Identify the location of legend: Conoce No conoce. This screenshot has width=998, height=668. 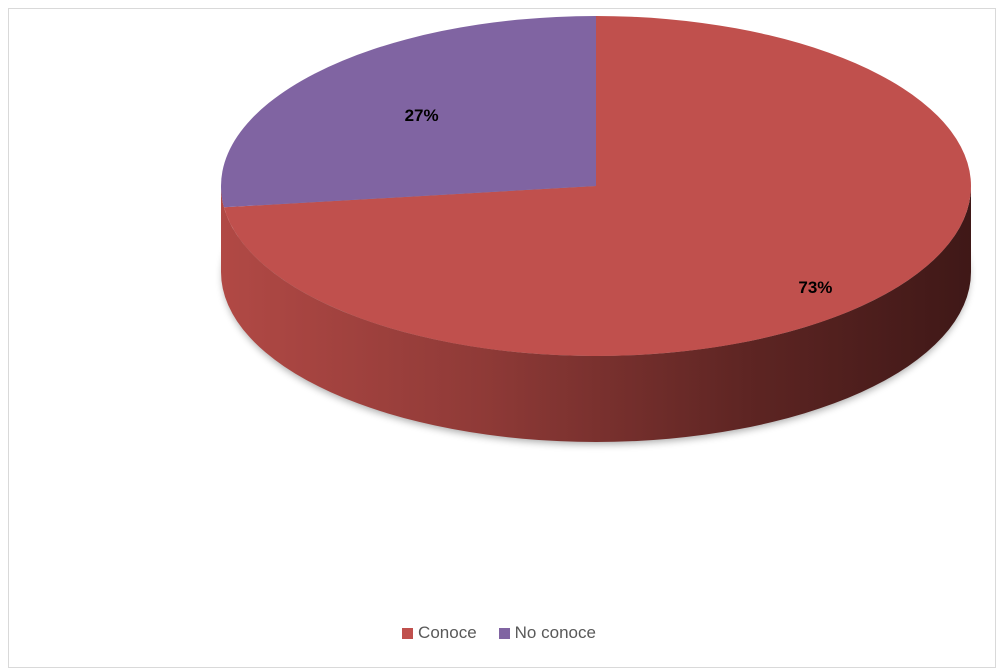
(499, 633).